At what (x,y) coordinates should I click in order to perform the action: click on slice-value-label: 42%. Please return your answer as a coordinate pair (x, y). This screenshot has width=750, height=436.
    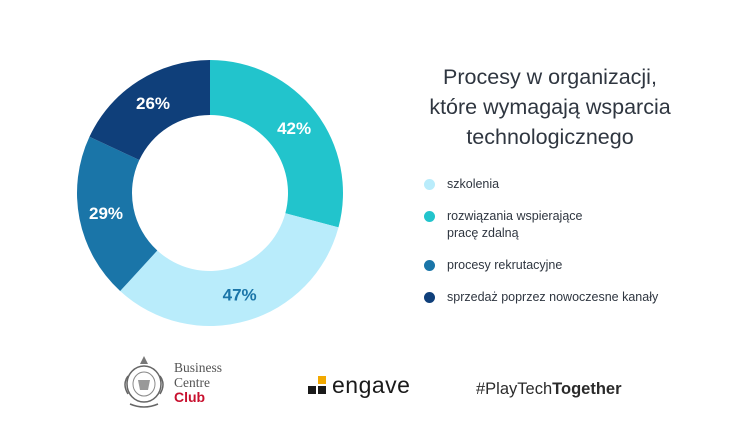
    Looking at the image, I should click on (294, 128).